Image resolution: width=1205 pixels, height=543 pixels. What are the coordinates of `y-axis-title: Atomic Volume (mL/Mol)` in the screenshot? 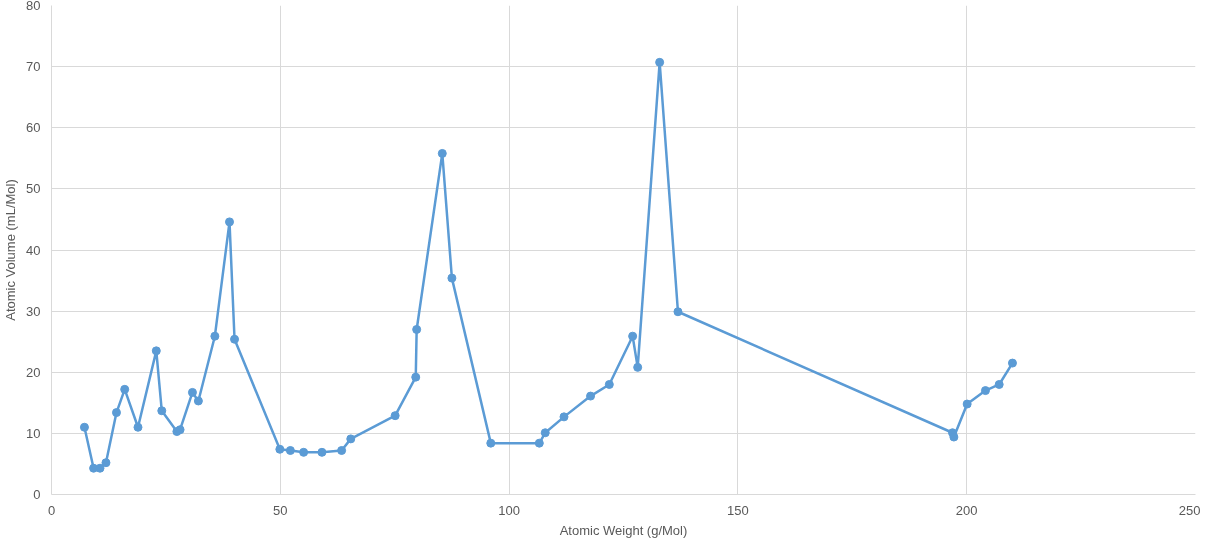 It's located at (11, 250).